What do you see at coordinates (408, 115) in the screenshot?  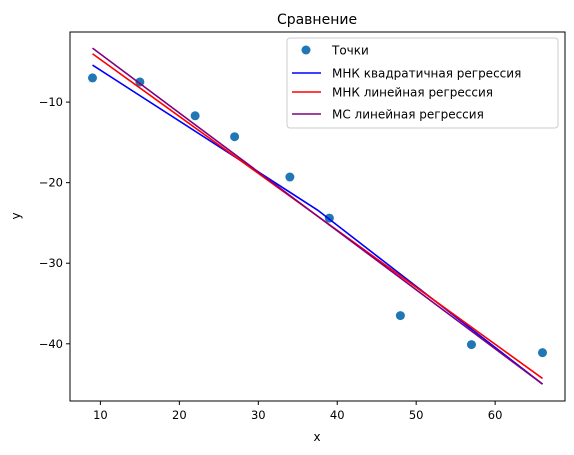 I see `legend-label: МС линейная регрессия` at bounding box center [408, 115].